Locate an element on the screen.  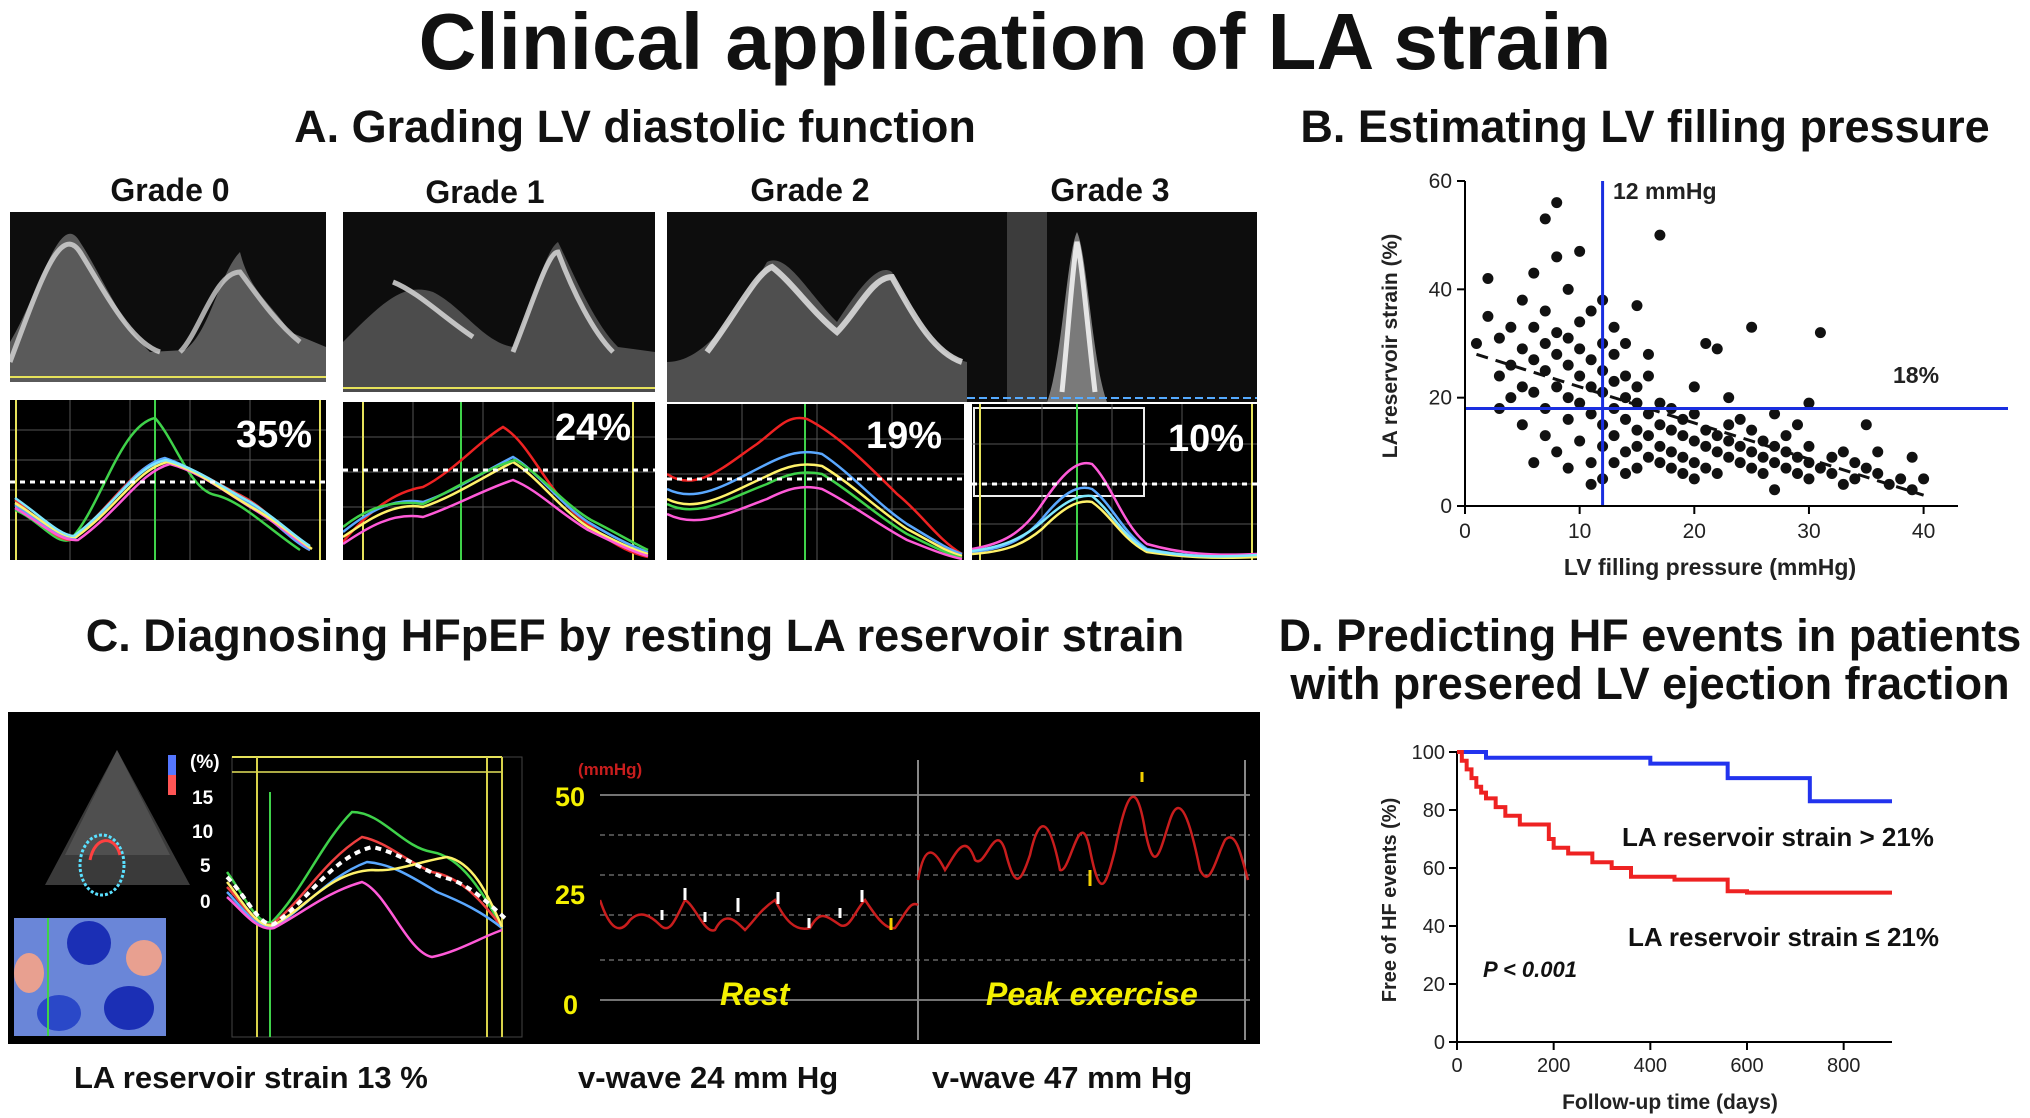
km-y-tick-label: 20 is located at coordinates (1434, 985).